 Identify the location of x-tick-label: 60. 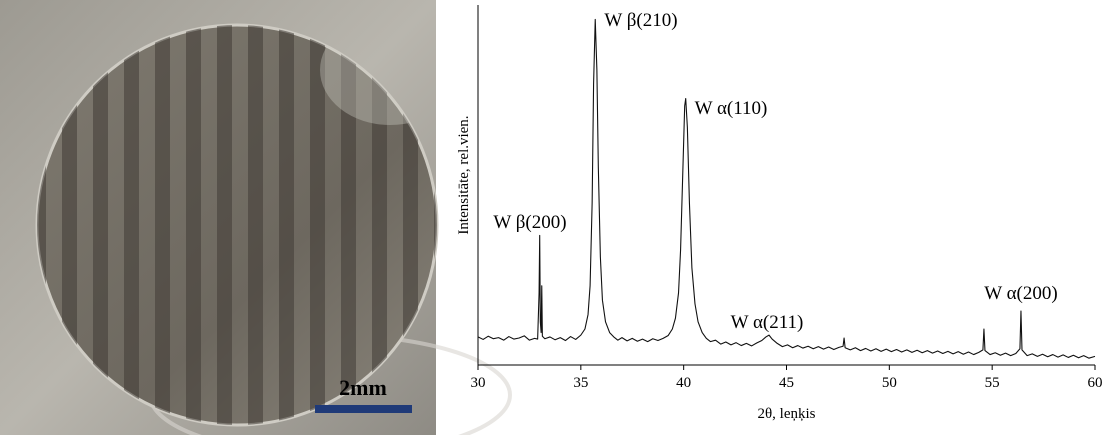
(1095, 383).